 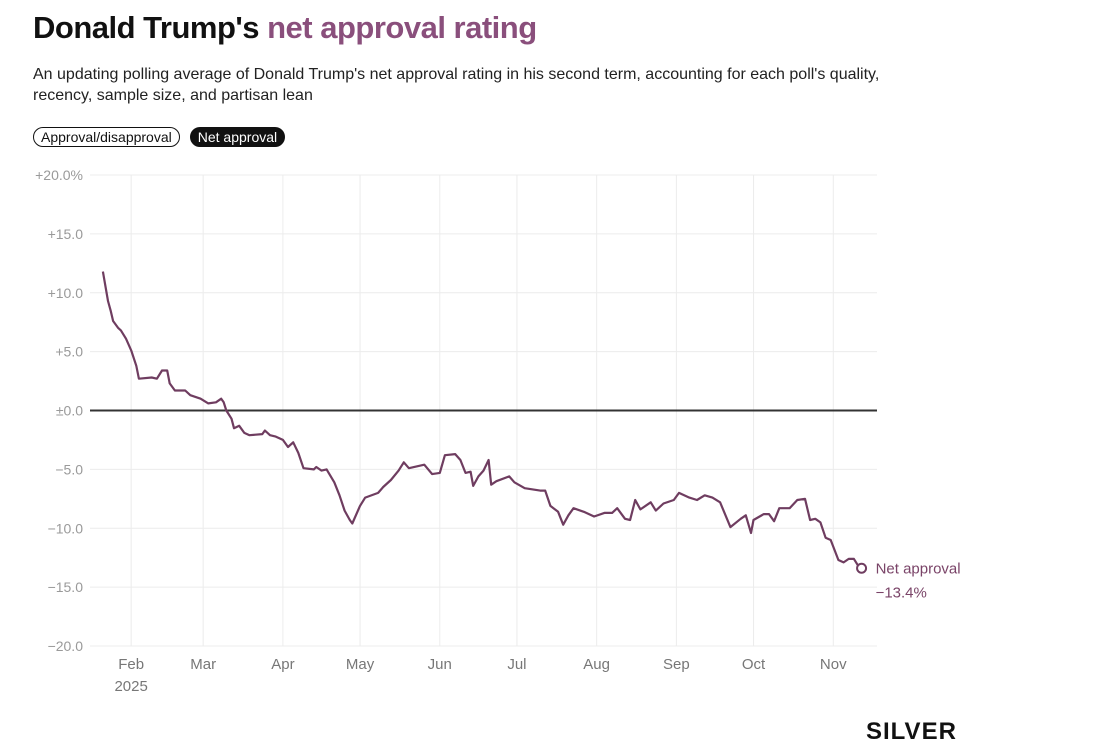 What do you see at coordinates (676, 664) in the screenshot?
I see `x-tick-label: Sep` at bounding box center [676, 664].